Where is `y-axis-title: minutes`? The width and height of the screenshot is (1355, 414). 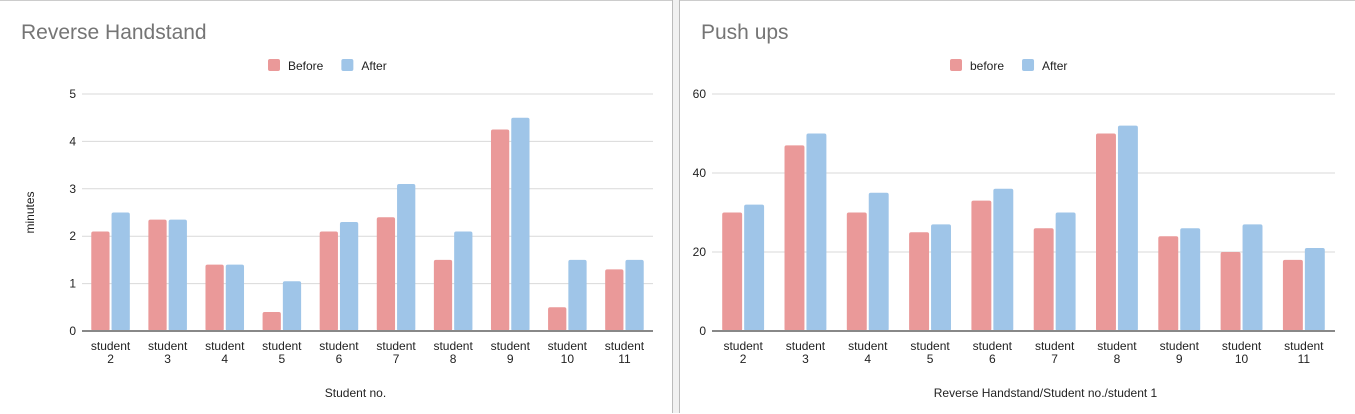 y-axis-title: minutes is located at coordinates (30, 212).